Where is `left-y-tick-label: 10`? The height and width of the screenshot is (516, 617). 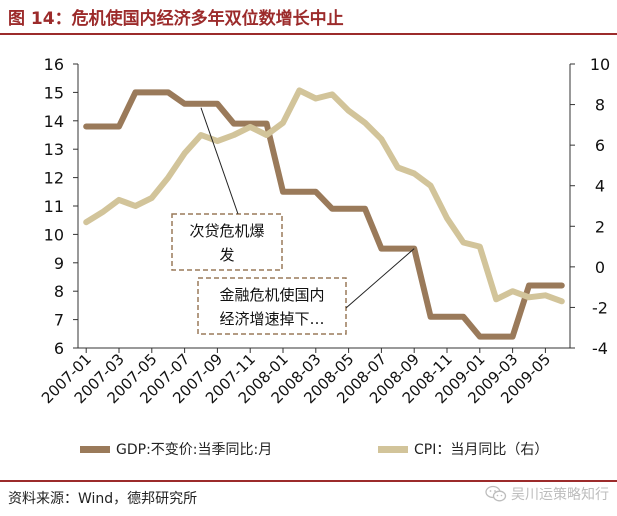 left-y-tick-label: 10 is located at coordinates (54, 234).